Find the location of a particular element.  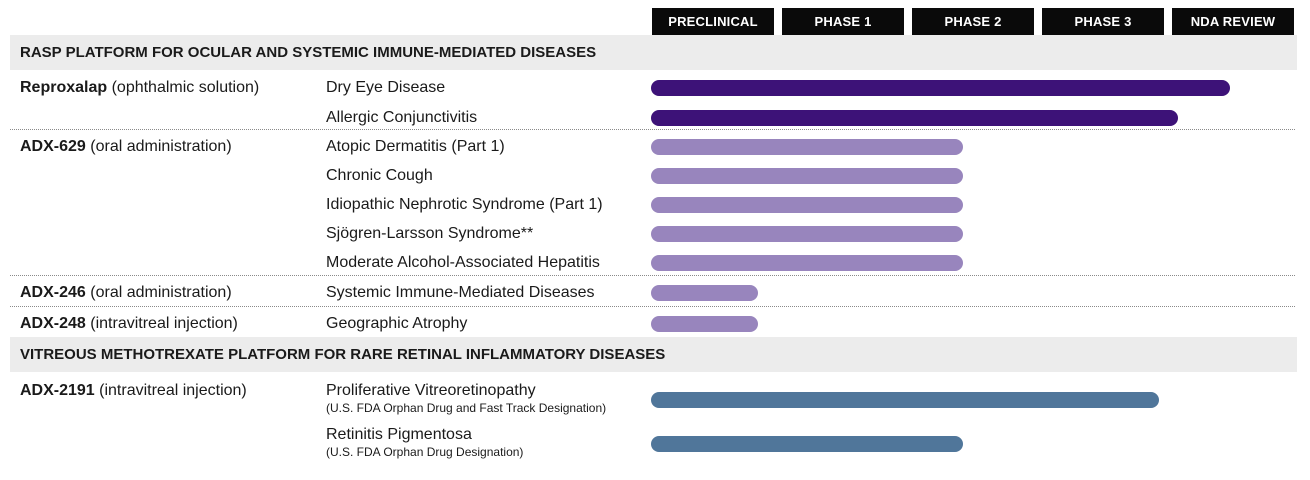

indication-label: Dry Eye Disease is located at coordinates (385, 88).